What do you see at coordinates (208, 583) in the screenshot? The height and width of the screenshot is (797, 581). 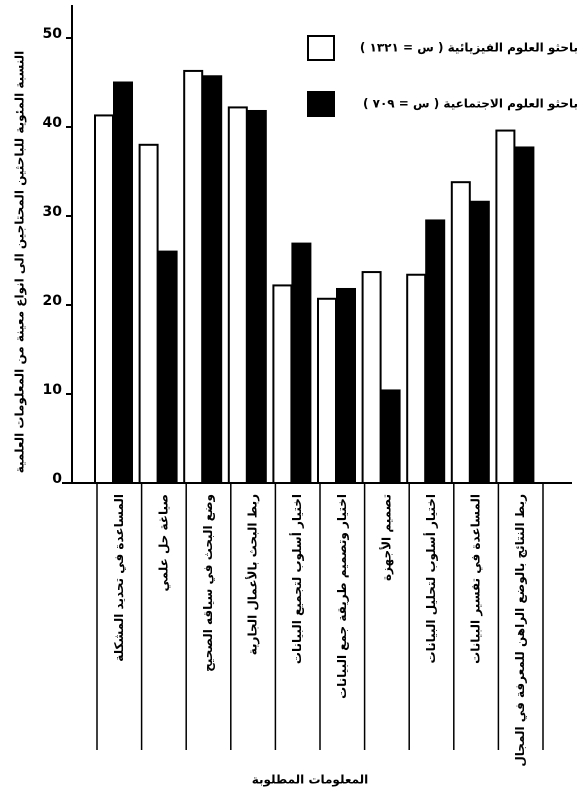 I see `x-tick-label: وضع البحث في سياقه الصحيح` at bounding box center [208, 583].